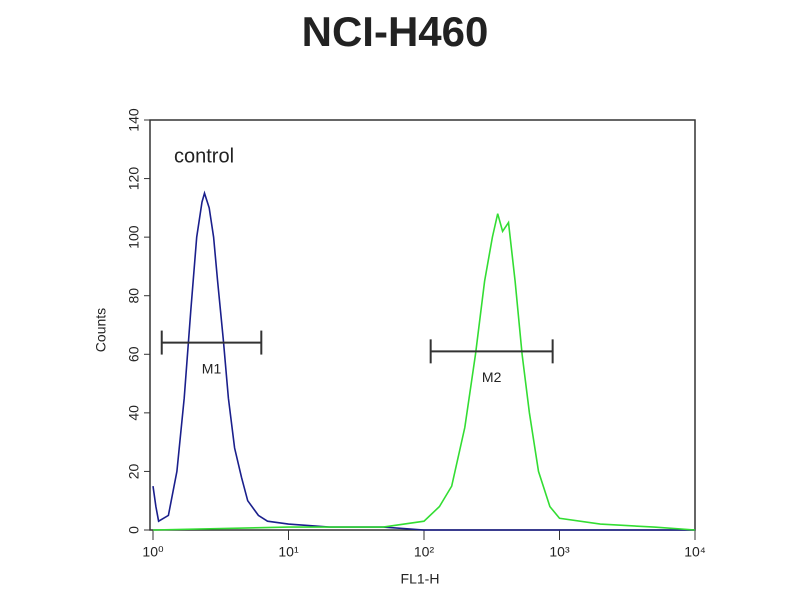 The height and width of the screenshot is (600, 800). What do you see at coordinates (695, 552) in the screenshot?
I see `x-tick-label: 10⁴` at bounding box center [695, 552].